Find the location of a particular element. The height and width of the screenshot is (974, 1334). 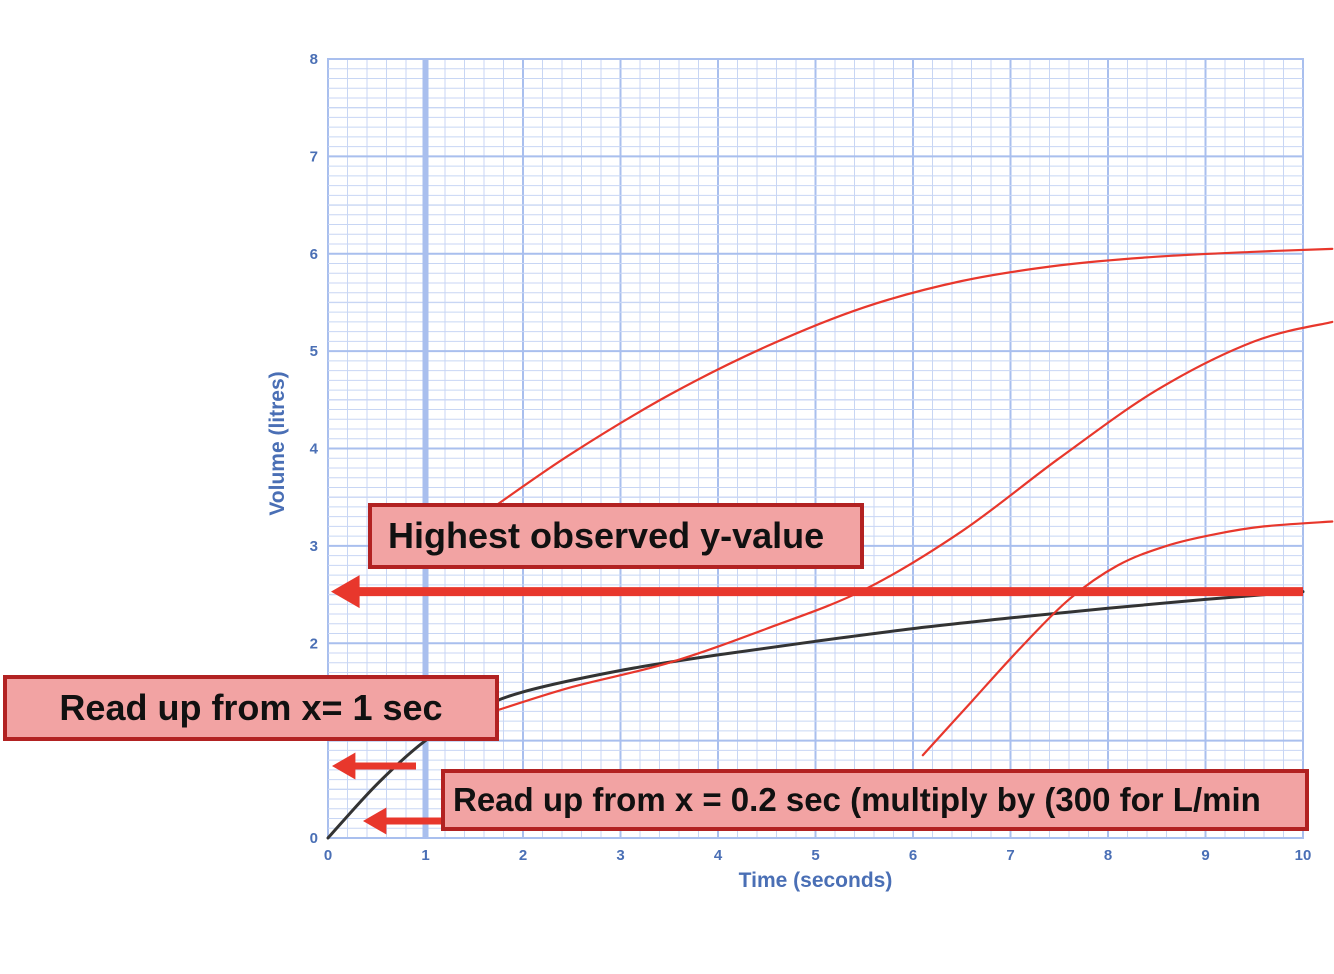

x-tick-label: 9 is located at coordinates (1205, 855).